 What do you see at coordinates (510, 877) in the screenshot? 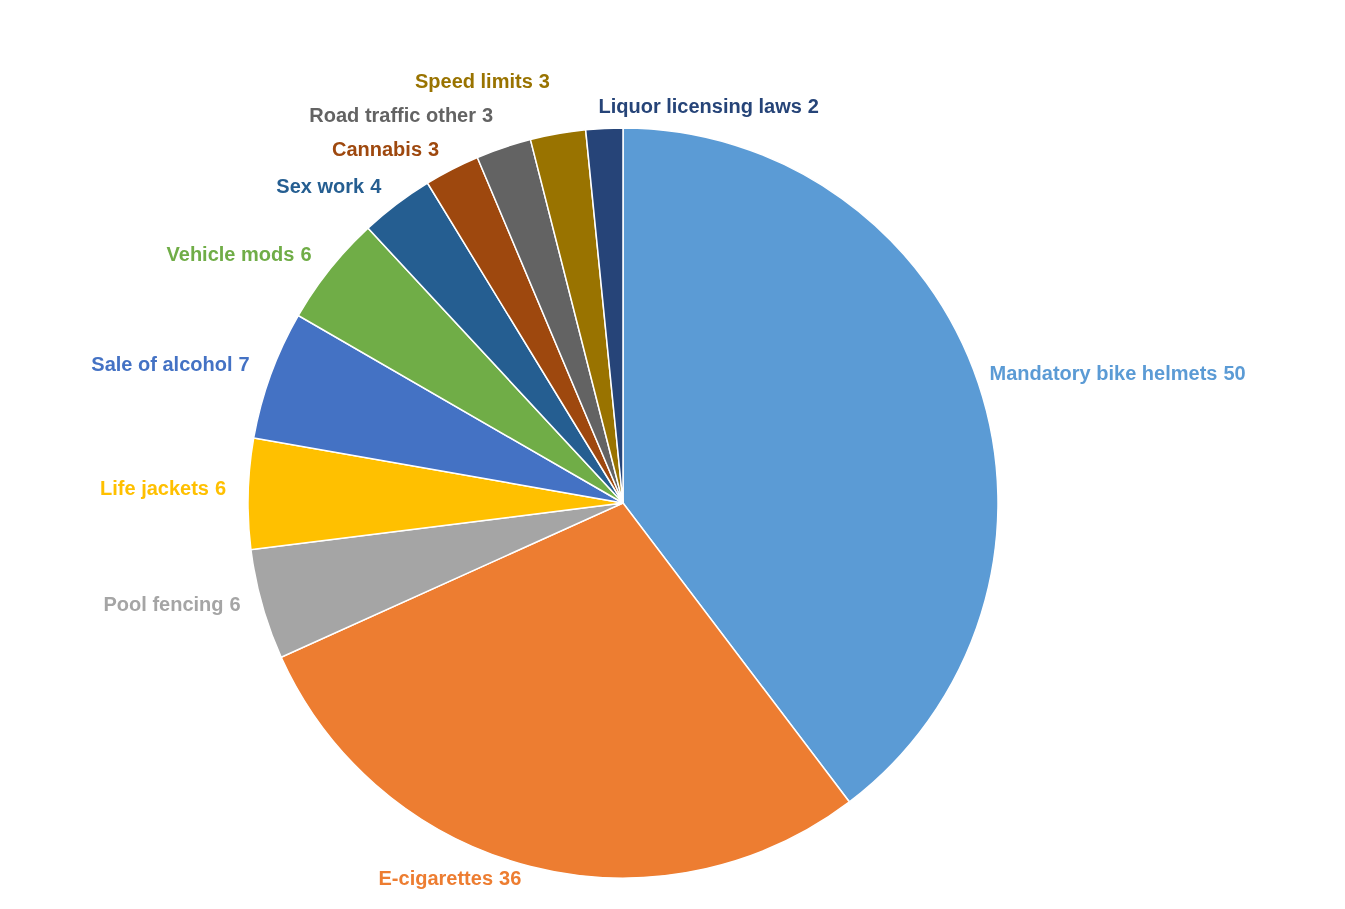
I see `data-label: 36` at bounding box center [510, 877].